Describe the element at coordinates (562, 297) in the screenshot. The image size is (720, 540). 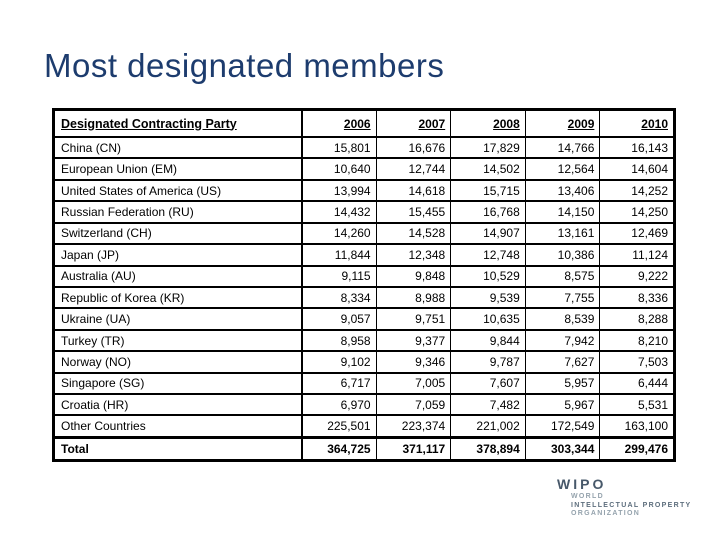
I see `value-cell: 7,755` at that location.